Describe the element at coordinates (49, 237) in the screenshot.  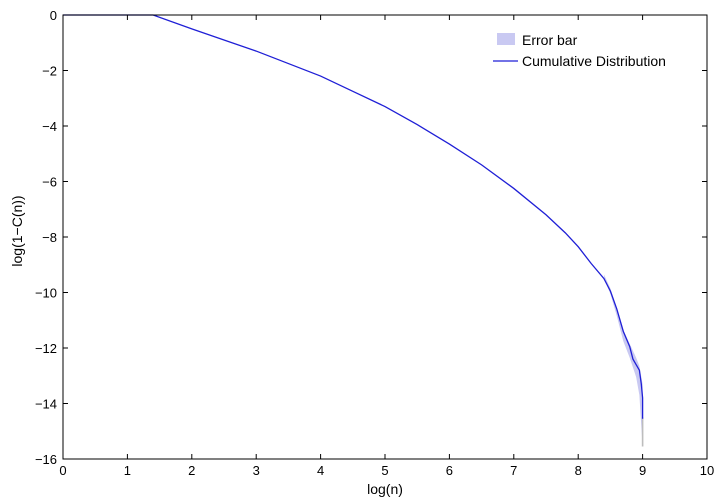
I see `y-tick-label: −8` at that location.